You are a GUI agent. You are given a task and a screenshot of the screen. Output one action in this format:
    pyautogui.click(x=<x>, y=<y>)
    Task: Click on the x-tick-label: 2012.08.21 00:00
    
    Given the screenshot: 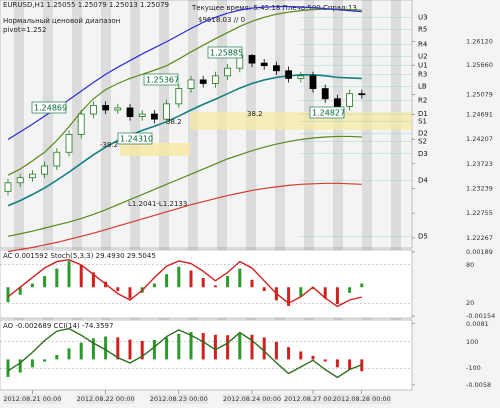 What is the action you would take?
    pyautogui.click(x=32, y=399)
    